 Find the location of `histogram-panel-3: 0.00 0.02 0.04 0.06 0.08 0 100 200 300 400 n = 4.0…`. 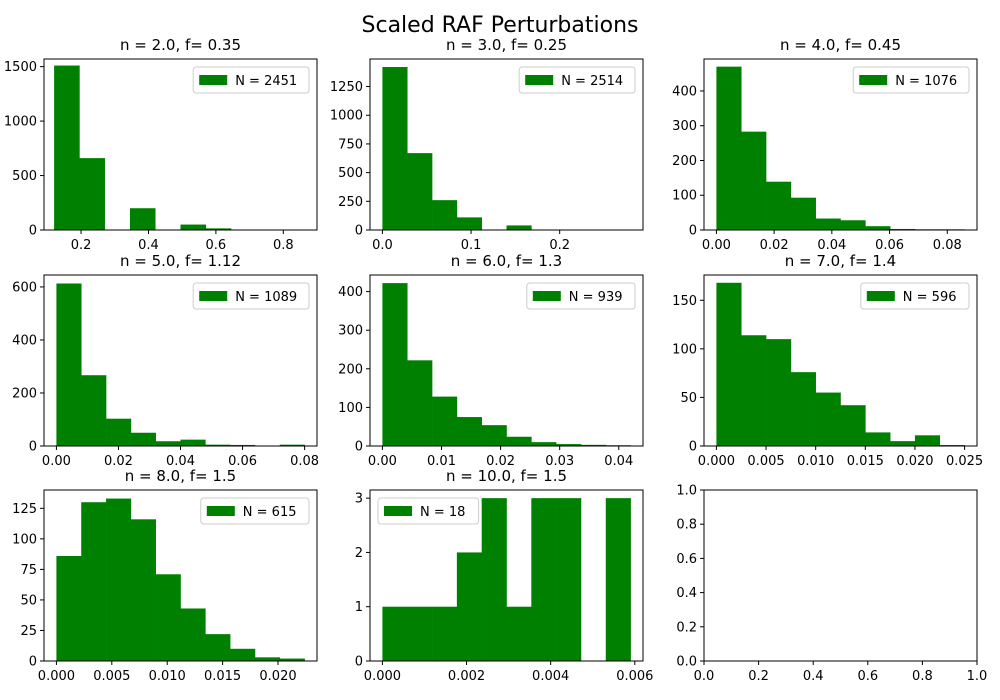

histogram-panel-3: 0.00 0.02 0.04 0.06 0.08 0 100 200 300 400 n = 4.0… is located at coordinates (825, 144).